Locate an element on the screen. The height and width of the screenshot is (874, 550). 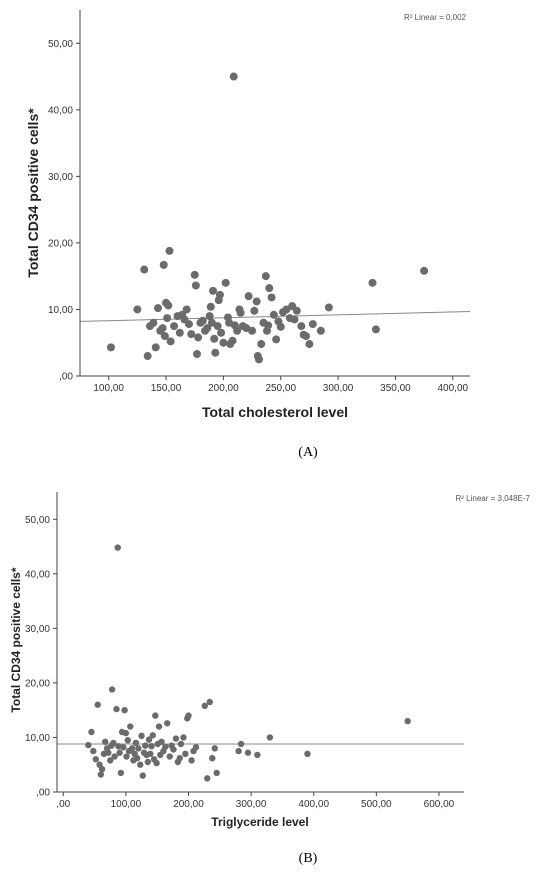
x-tick-label: 350,00 is located at coordinates (395, 388).